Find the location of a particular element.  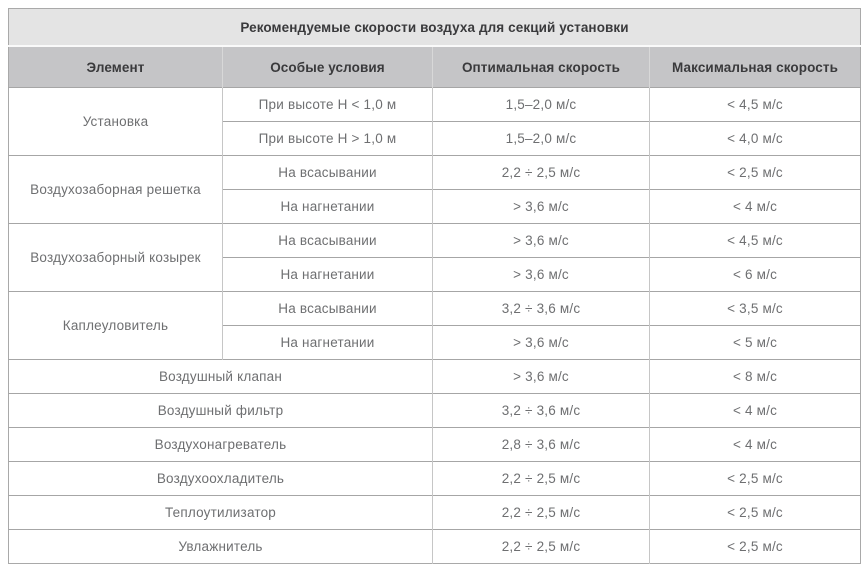

max-speed-cell: < 8 м/с is located at coordinates (754, 376).